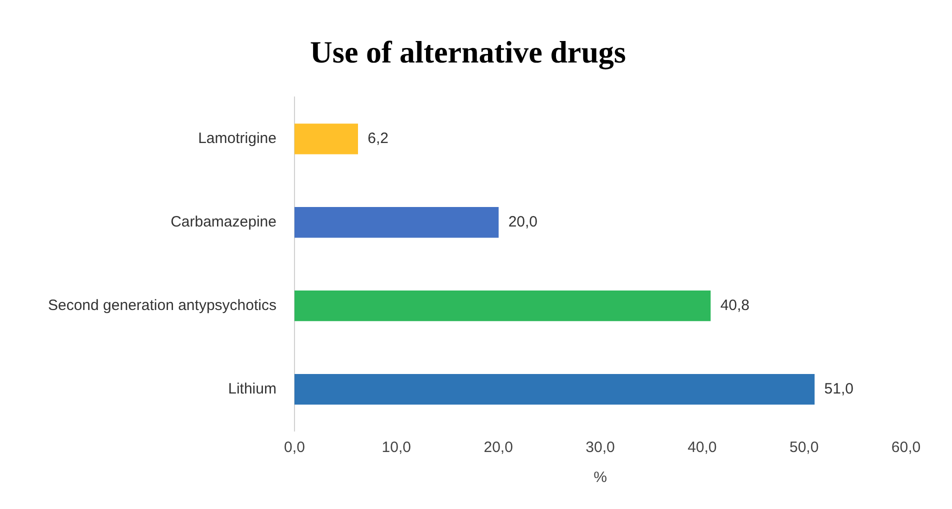 The image size is (952, 509). What do you see at coordinates (498, 447) in the screenshot?
I see `x-tick-label: 20,0` at bounding box center [498, 447].